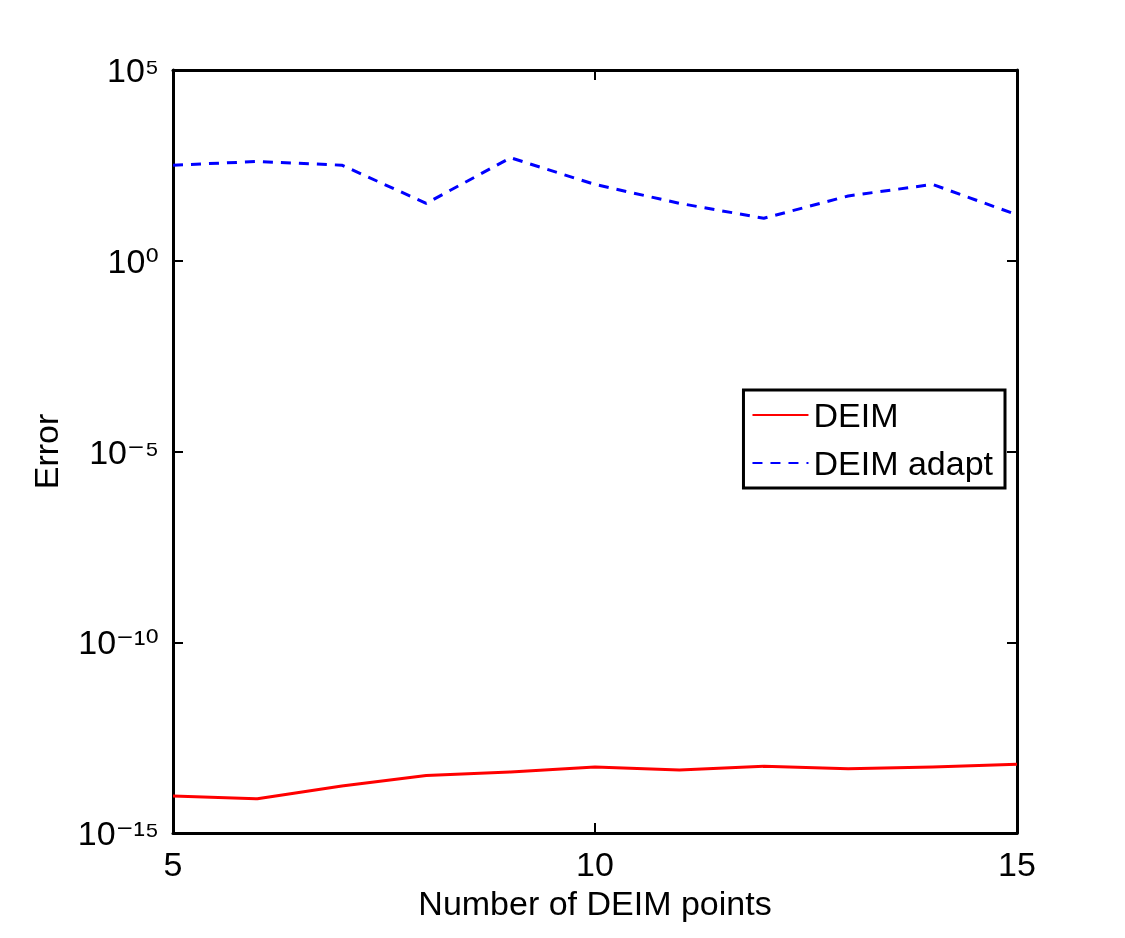 The image size is (1125, 938). I want to click on legend-label: DEIM adapt, so click(903, 463).